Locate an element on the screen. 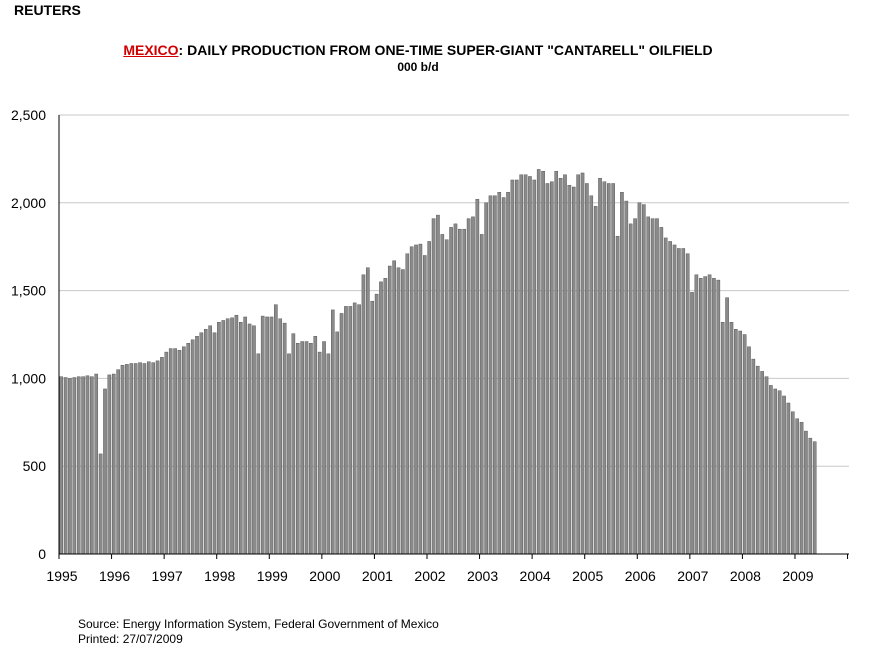 This screenshot has height=651, width=873. x-tick-label: 2003 is located at coordinates (482, 576).